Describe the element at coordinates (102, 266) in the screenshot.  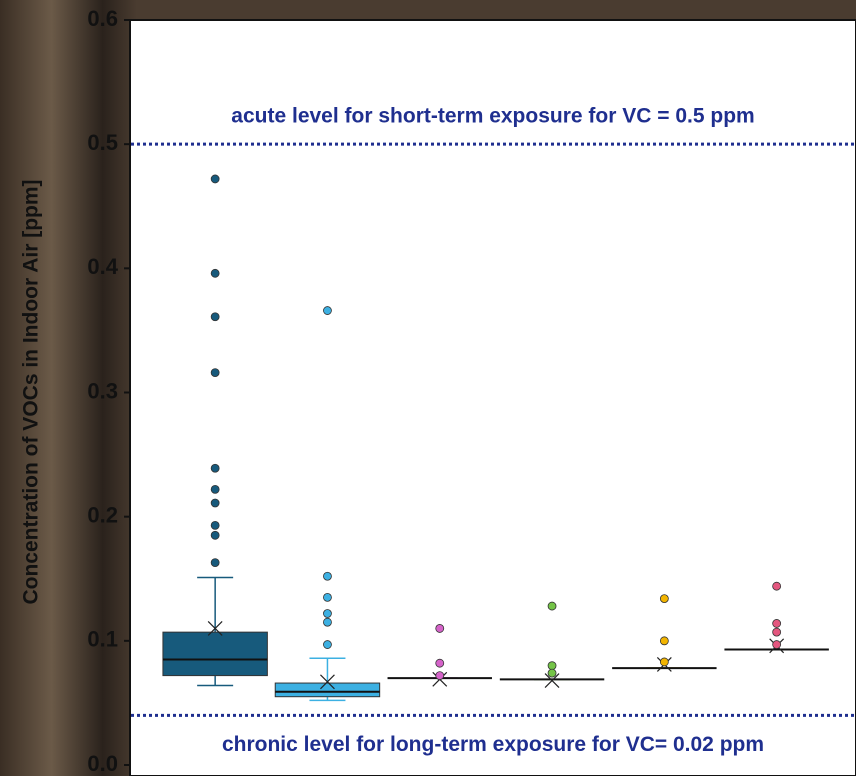
I see `y-tick-label: 0.4` at that location.